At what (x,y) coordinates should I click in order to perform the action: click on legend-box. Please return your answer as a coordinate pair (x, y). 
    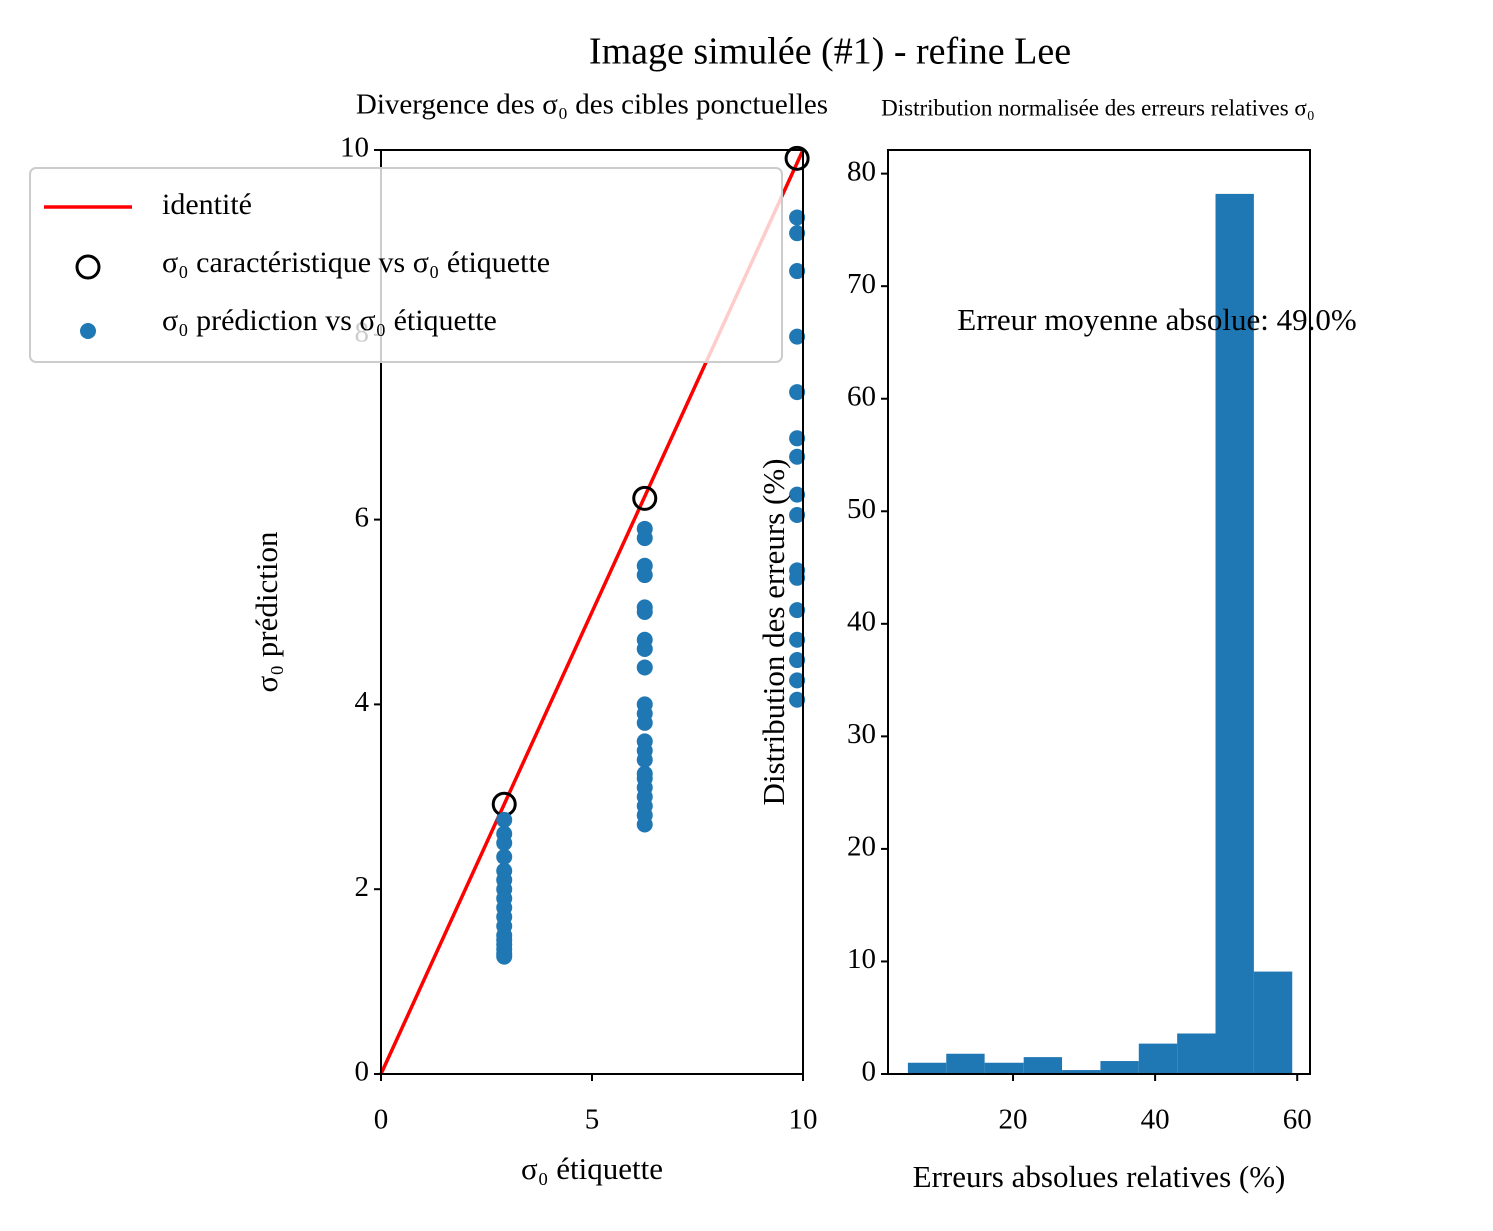
    Looking at the image, I should click on (406, 265).